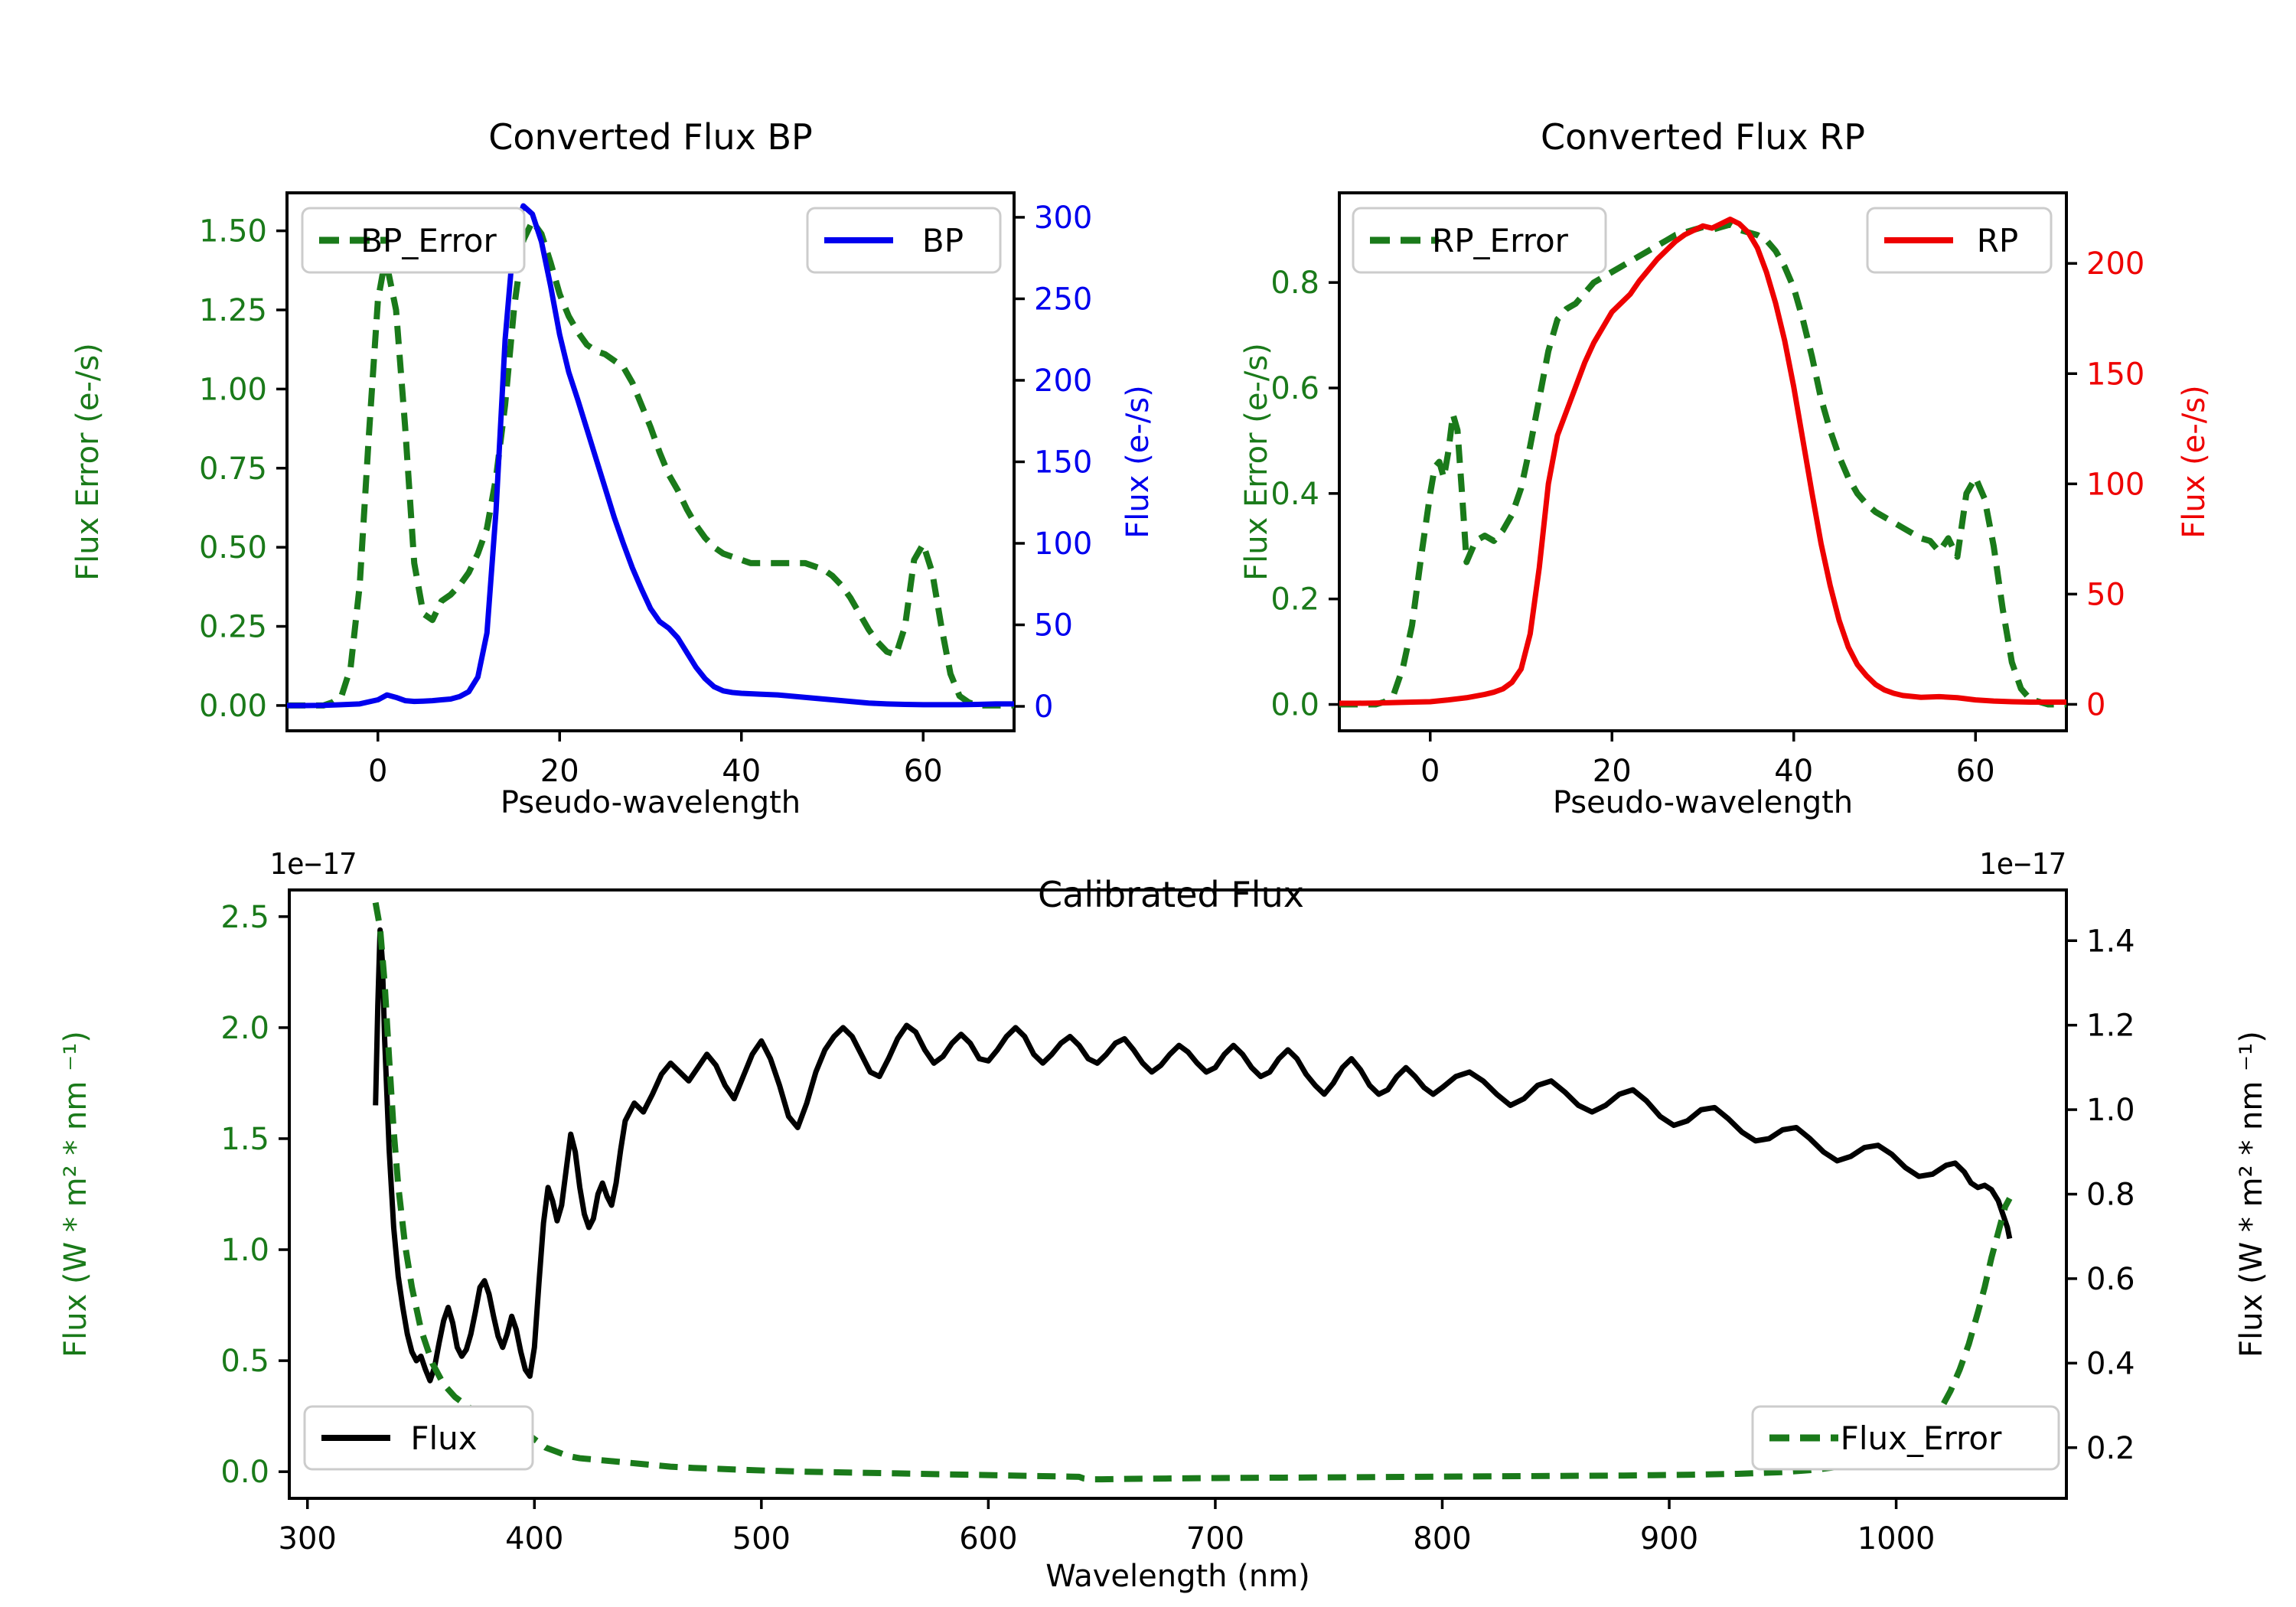 This screenshot has width=2296, height=1607. I want to click on cal-xtick-label: 900, so click(1669, 1538).